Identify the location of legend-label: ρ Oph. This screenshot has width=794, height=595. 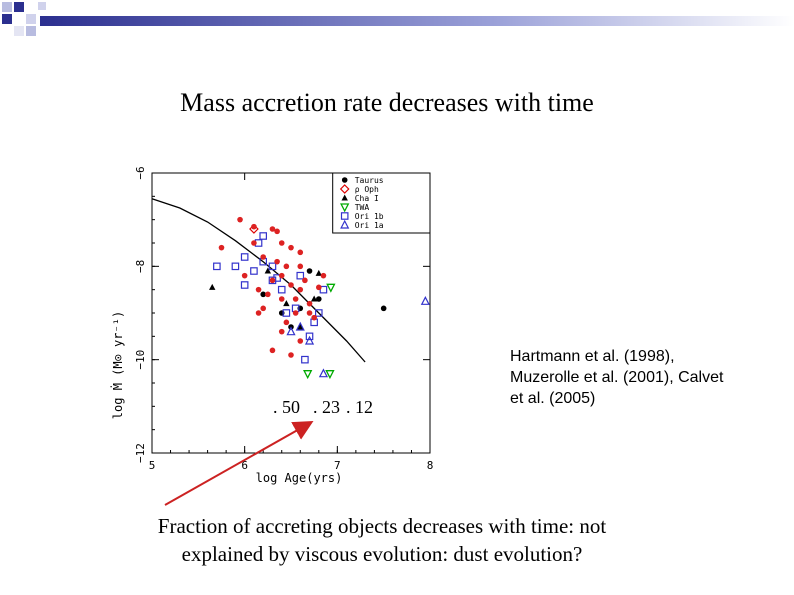
(367, 189).